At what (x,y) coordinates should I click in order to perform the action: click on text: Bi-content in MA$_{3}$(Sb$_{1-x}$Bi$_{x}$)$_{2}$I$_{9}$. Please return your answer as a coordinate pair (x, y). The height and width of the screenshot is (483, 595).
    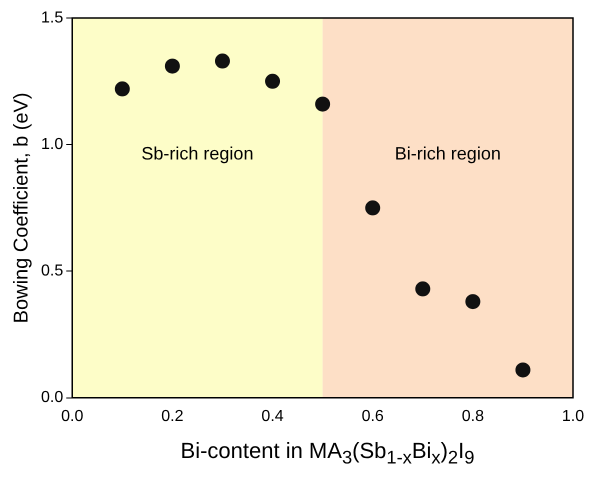
    Looking at the image, I should click on (327, 453).